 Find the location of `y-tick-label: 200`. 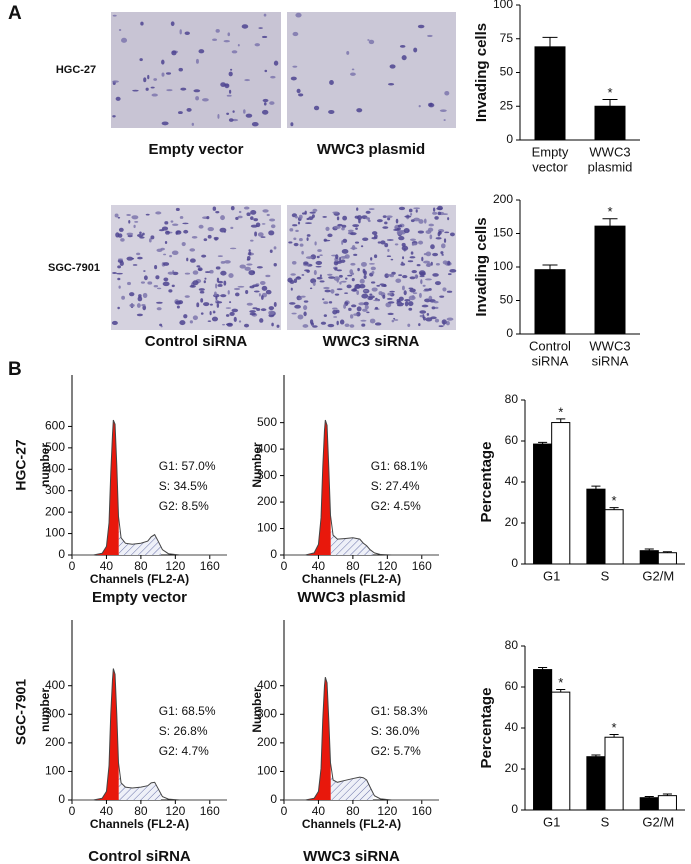

y-tick-label: 200 is located at coordinates (55, 511).